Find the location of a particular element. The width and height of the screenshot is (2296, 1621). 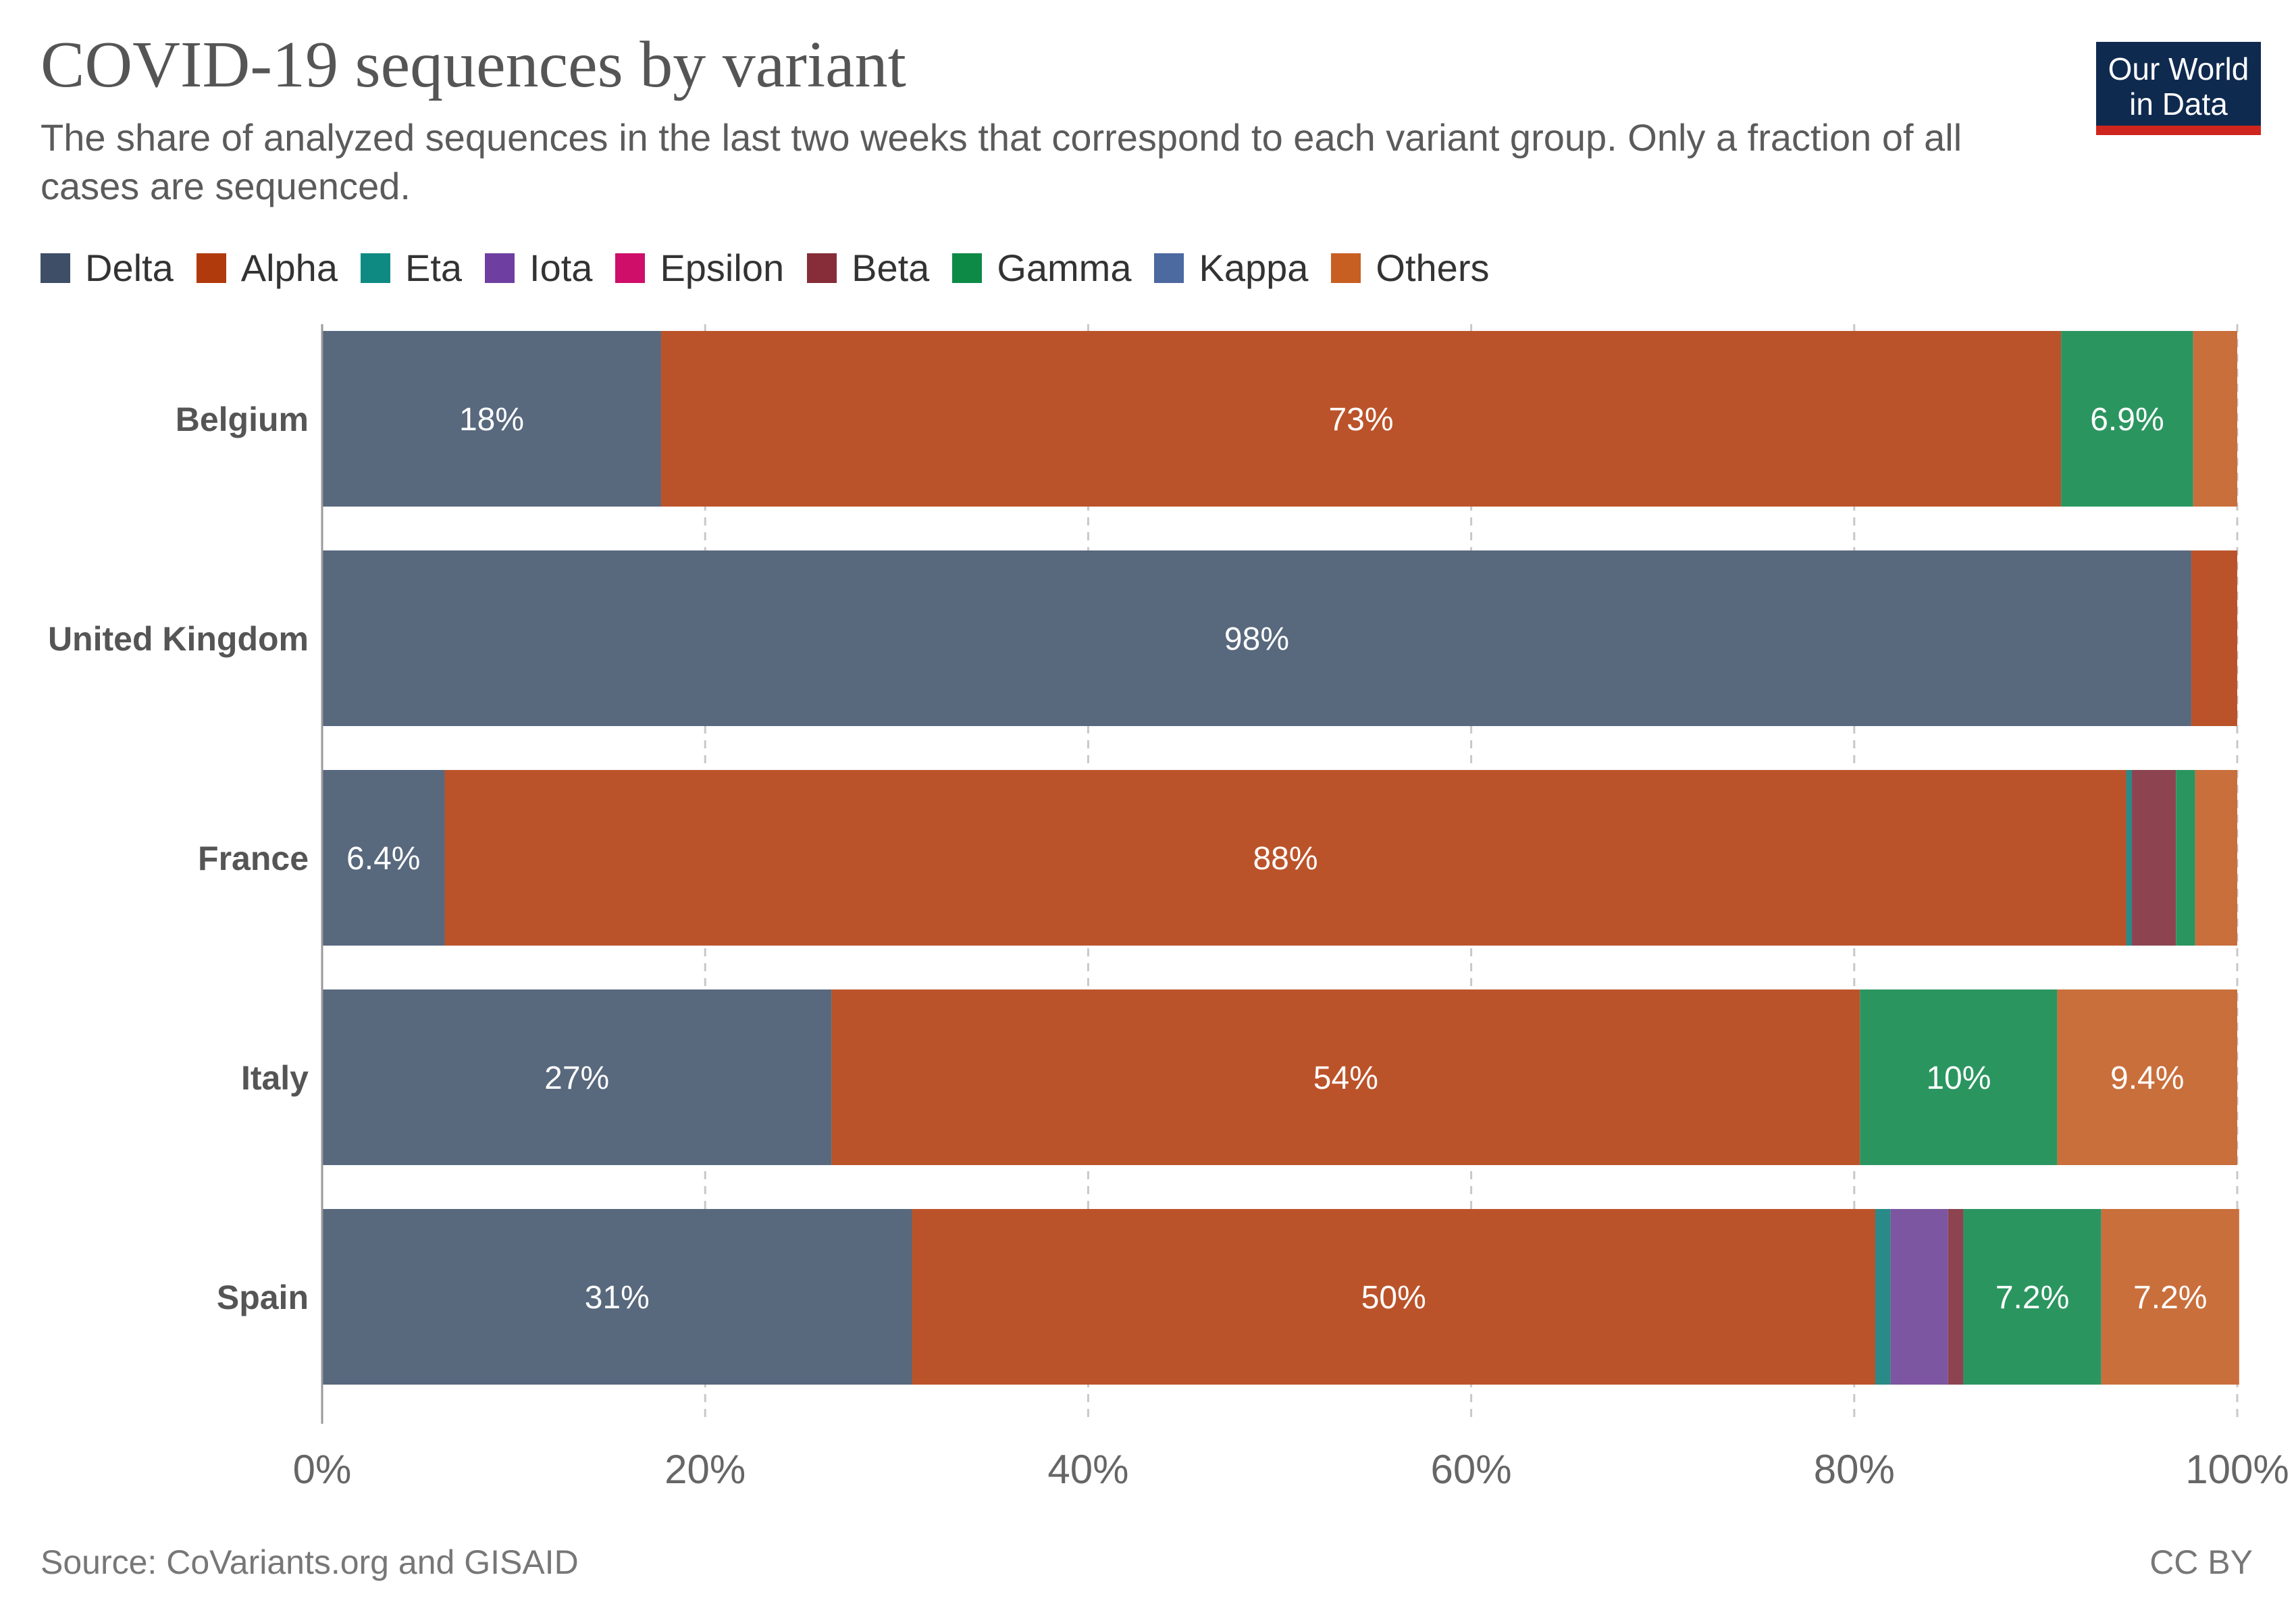

license-note: CC BY is located at coordinates (2201, 1562).